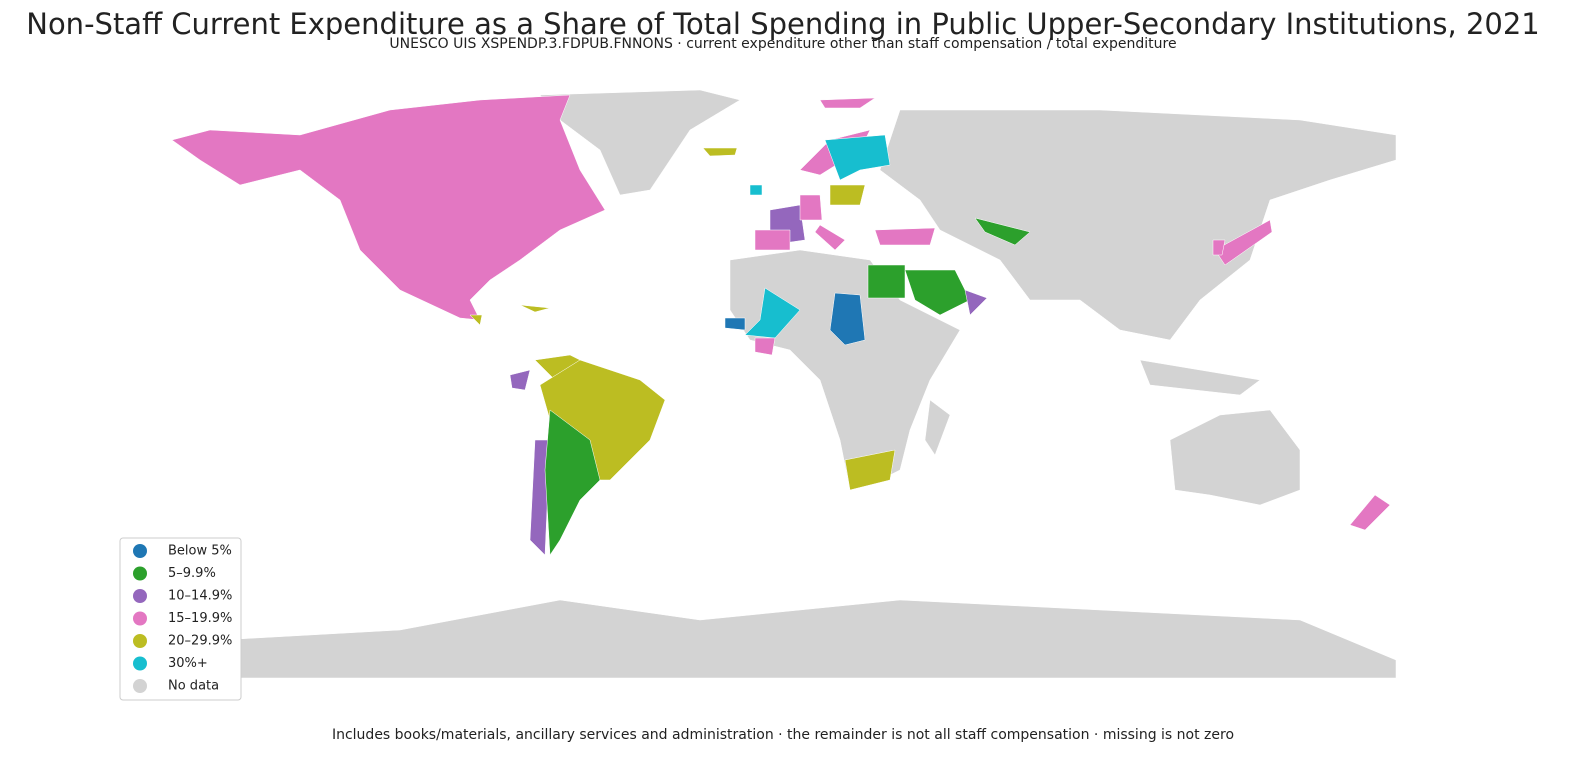 Image resolution: width=1590 pixels, height=770 pixels. Describe the element at coordinates (200, 641) in the screenshot. I see `legend-label: 20–29.9%` at that location.